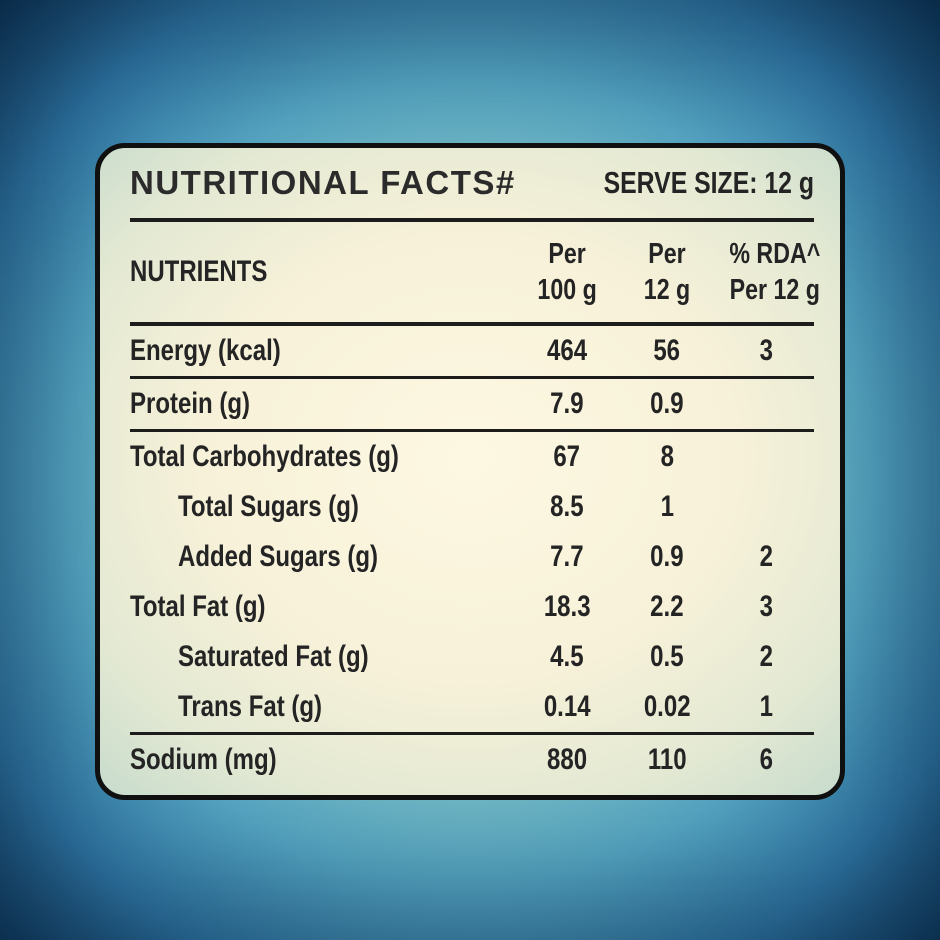 This screenshot has height=940, width=940. What do you see at coordinates (190, 403) in the screenshot?
I see `row-label: Protein (g)` at bounding box center [190, 403].